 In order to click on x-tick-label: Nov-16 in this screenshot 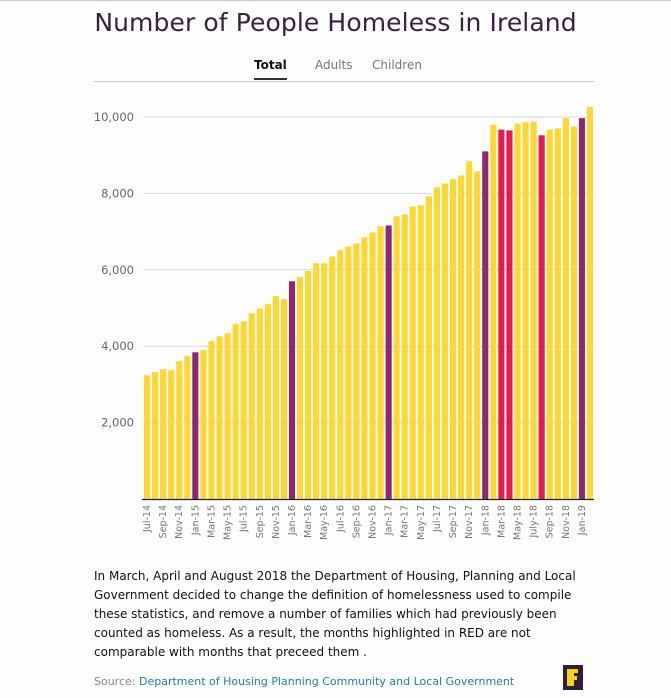, I will do `click(373, 522)`.